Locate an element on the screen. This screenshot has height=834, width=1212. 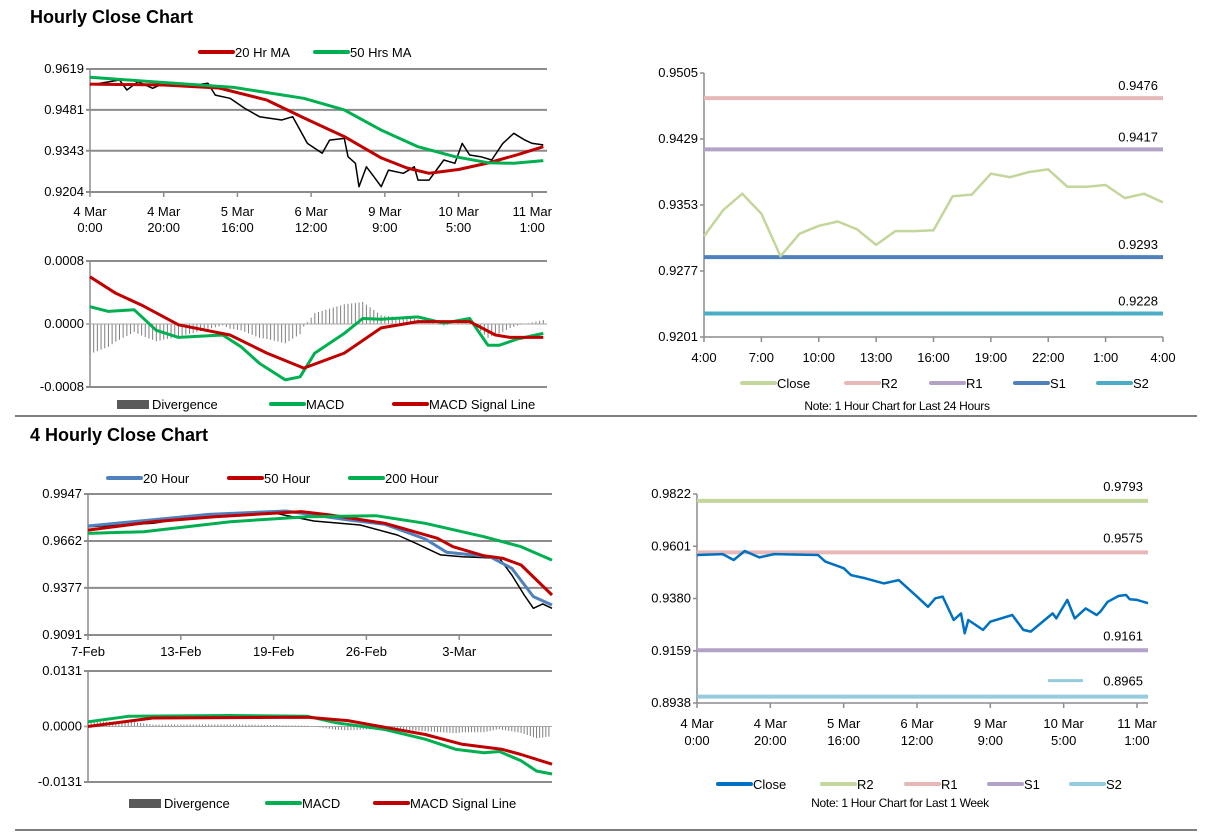
y-tick-label: 0.9601 is located at coordinates (671, 545).